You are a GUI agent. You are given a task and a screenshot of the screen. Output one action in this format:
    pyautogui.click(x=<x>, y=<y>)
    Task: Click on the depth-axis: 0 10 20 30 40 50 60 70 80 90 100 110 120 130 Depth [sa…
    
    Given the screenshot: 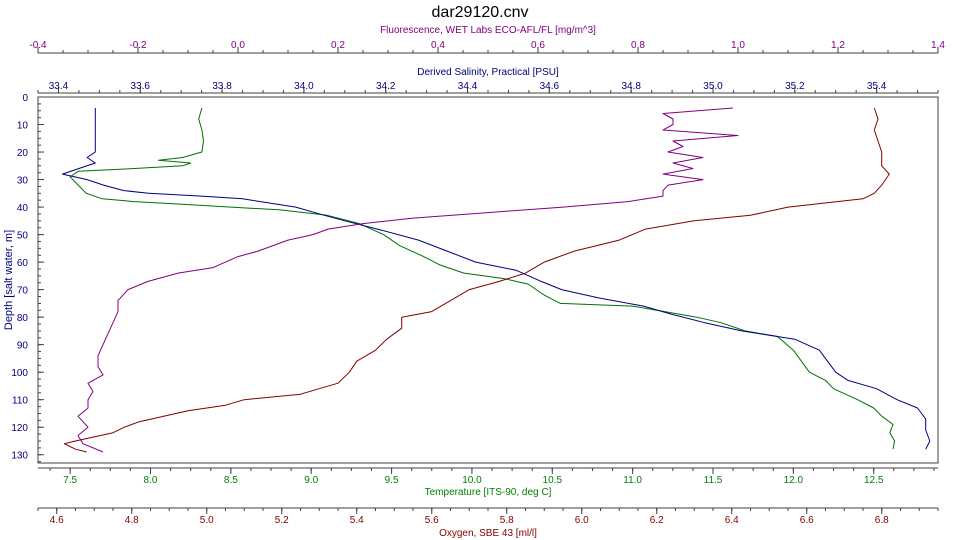 What is the action you would take?
    pyautogui.click(x=23, y=278)
    